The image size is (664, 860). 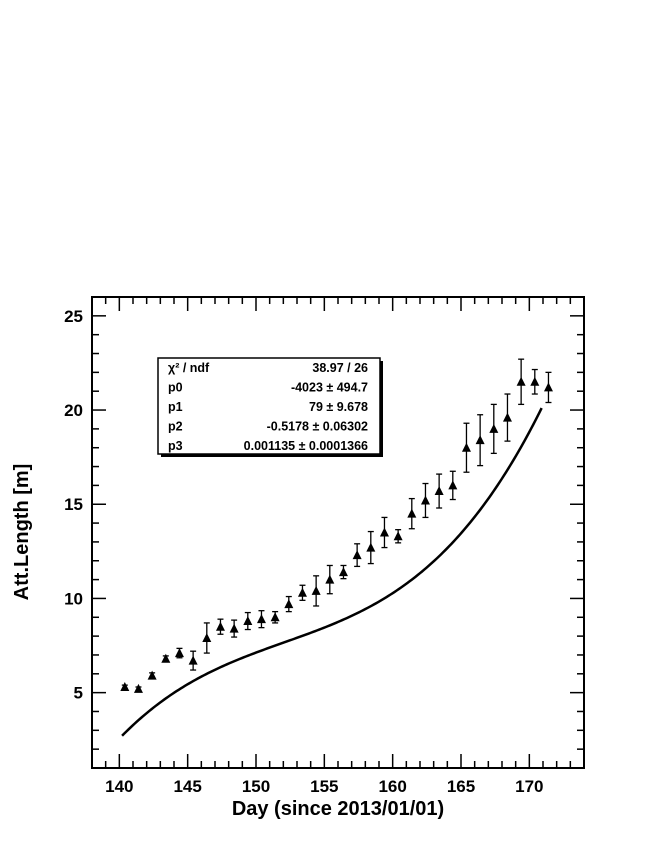 I want to click on stats-value: -4023 ± 494.7, so click(x=329, y=388).